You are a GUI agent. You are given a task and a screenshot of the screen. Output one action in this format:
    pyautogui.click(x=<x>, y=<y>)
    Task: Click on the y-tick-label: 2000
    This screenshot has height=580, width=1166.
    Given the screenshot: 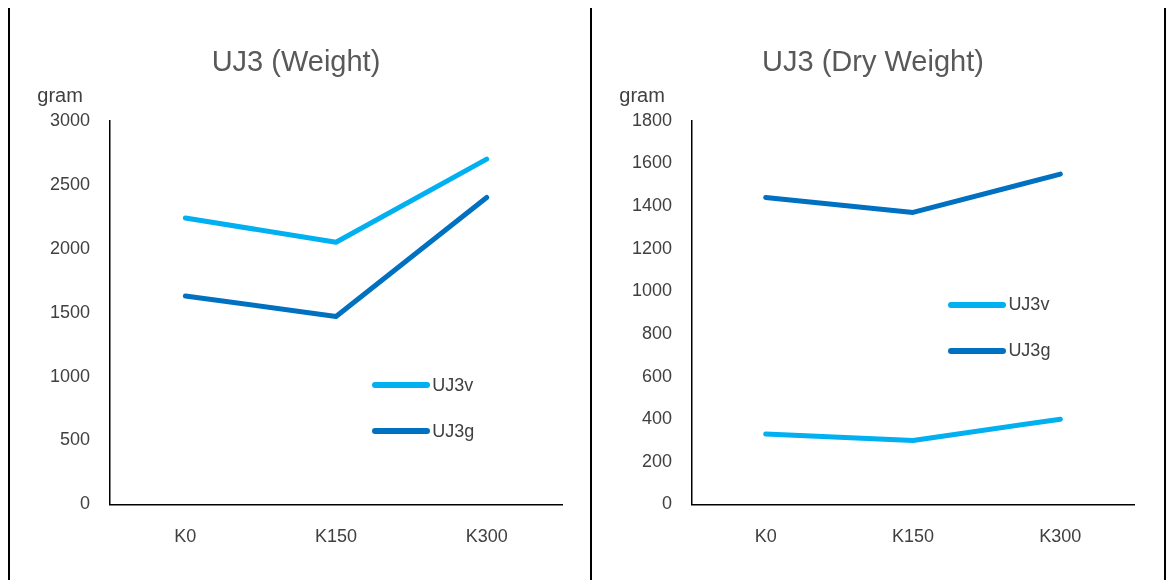 What is the action you would take?
    pyautogui.click(x=70, y=247)
    